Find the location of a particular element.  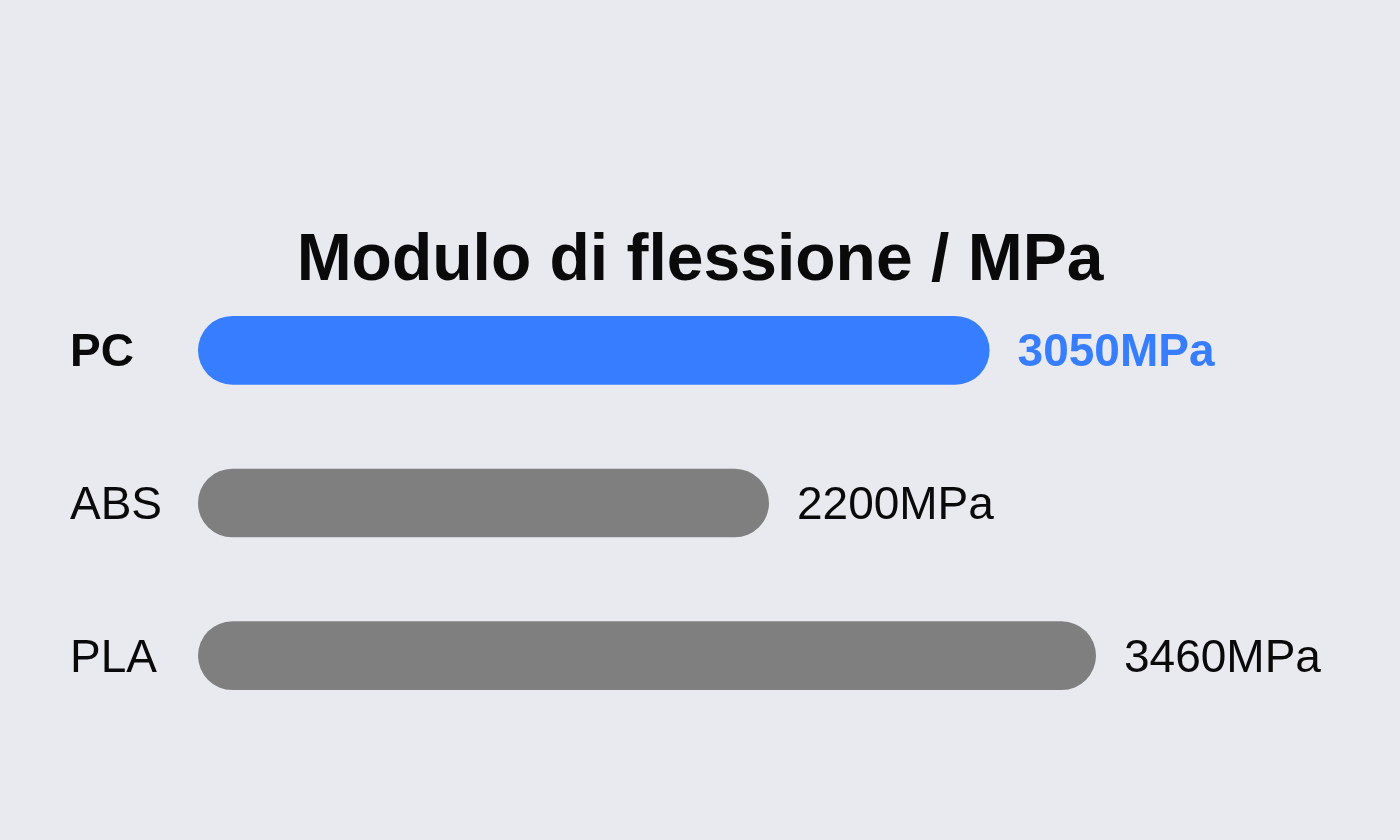

data-label: 3050MPa is located at coordinates (1116, 350).